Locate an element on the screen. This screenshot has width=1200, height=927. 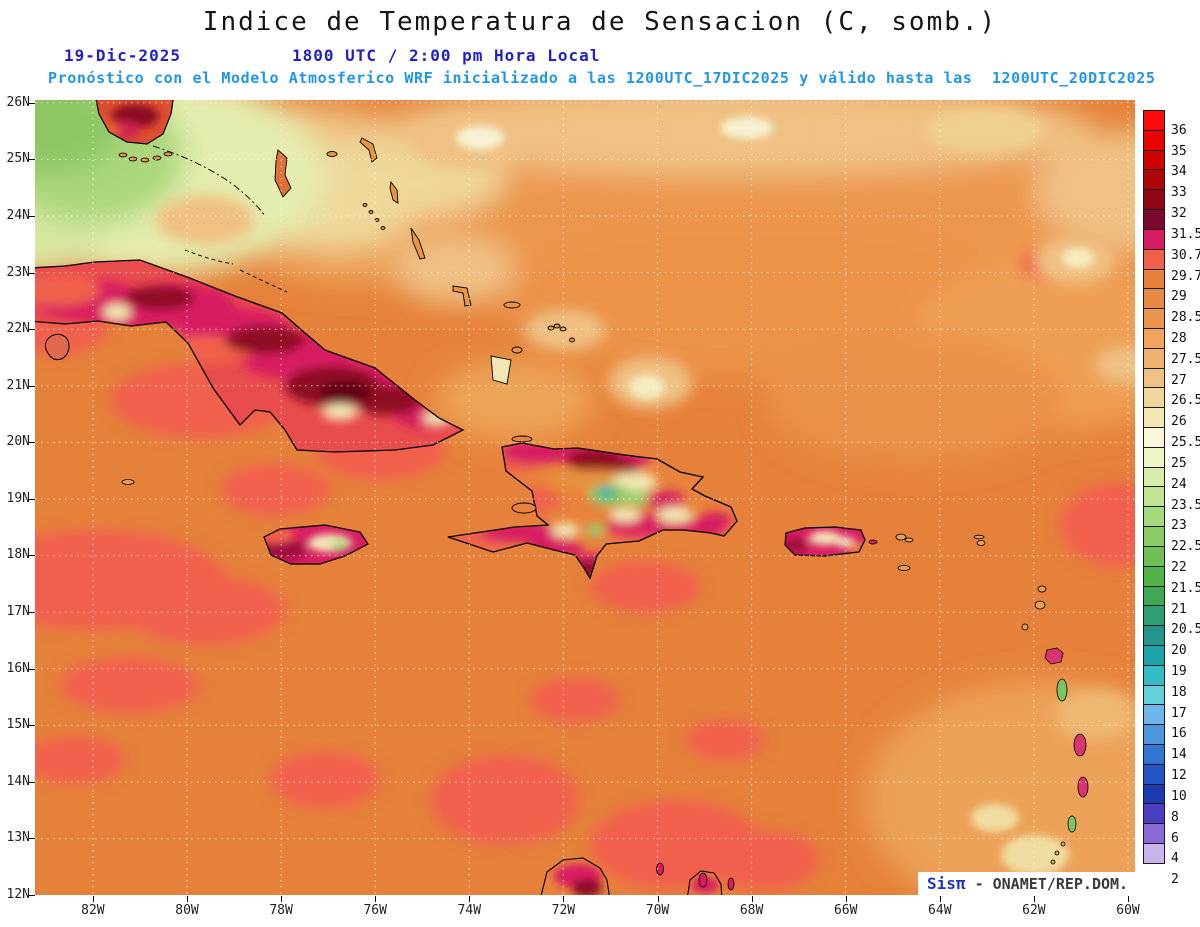
tortuga-island is located at coordinates (522, 439).